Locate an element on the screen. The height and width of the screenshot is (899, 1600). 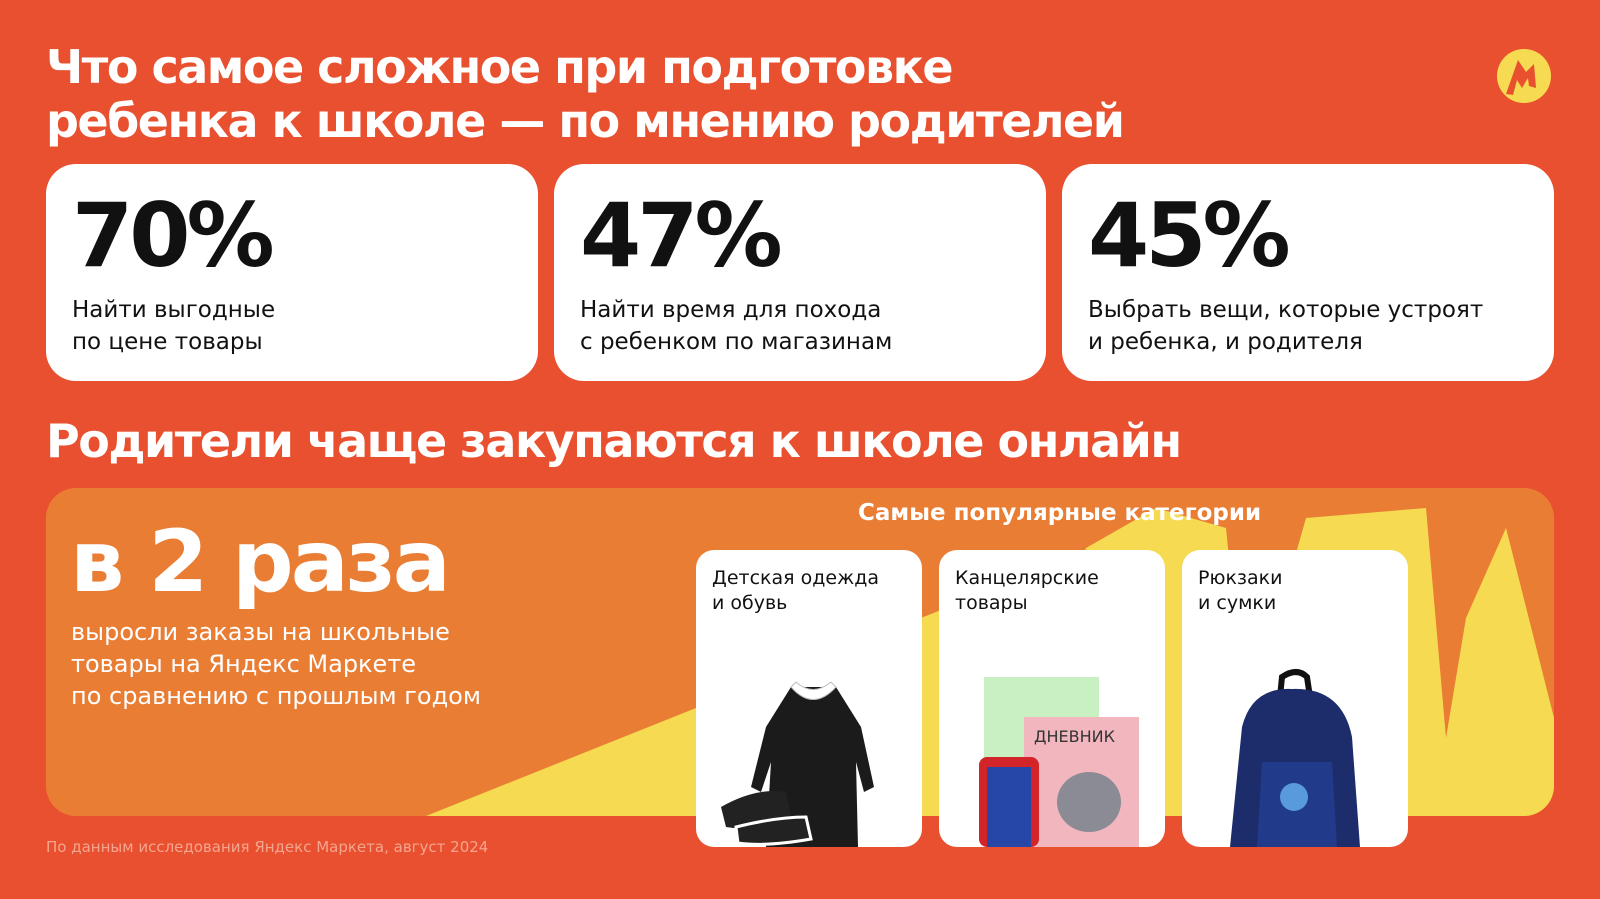
growth-value: в 2 раза is located at coordinates (260, 562).